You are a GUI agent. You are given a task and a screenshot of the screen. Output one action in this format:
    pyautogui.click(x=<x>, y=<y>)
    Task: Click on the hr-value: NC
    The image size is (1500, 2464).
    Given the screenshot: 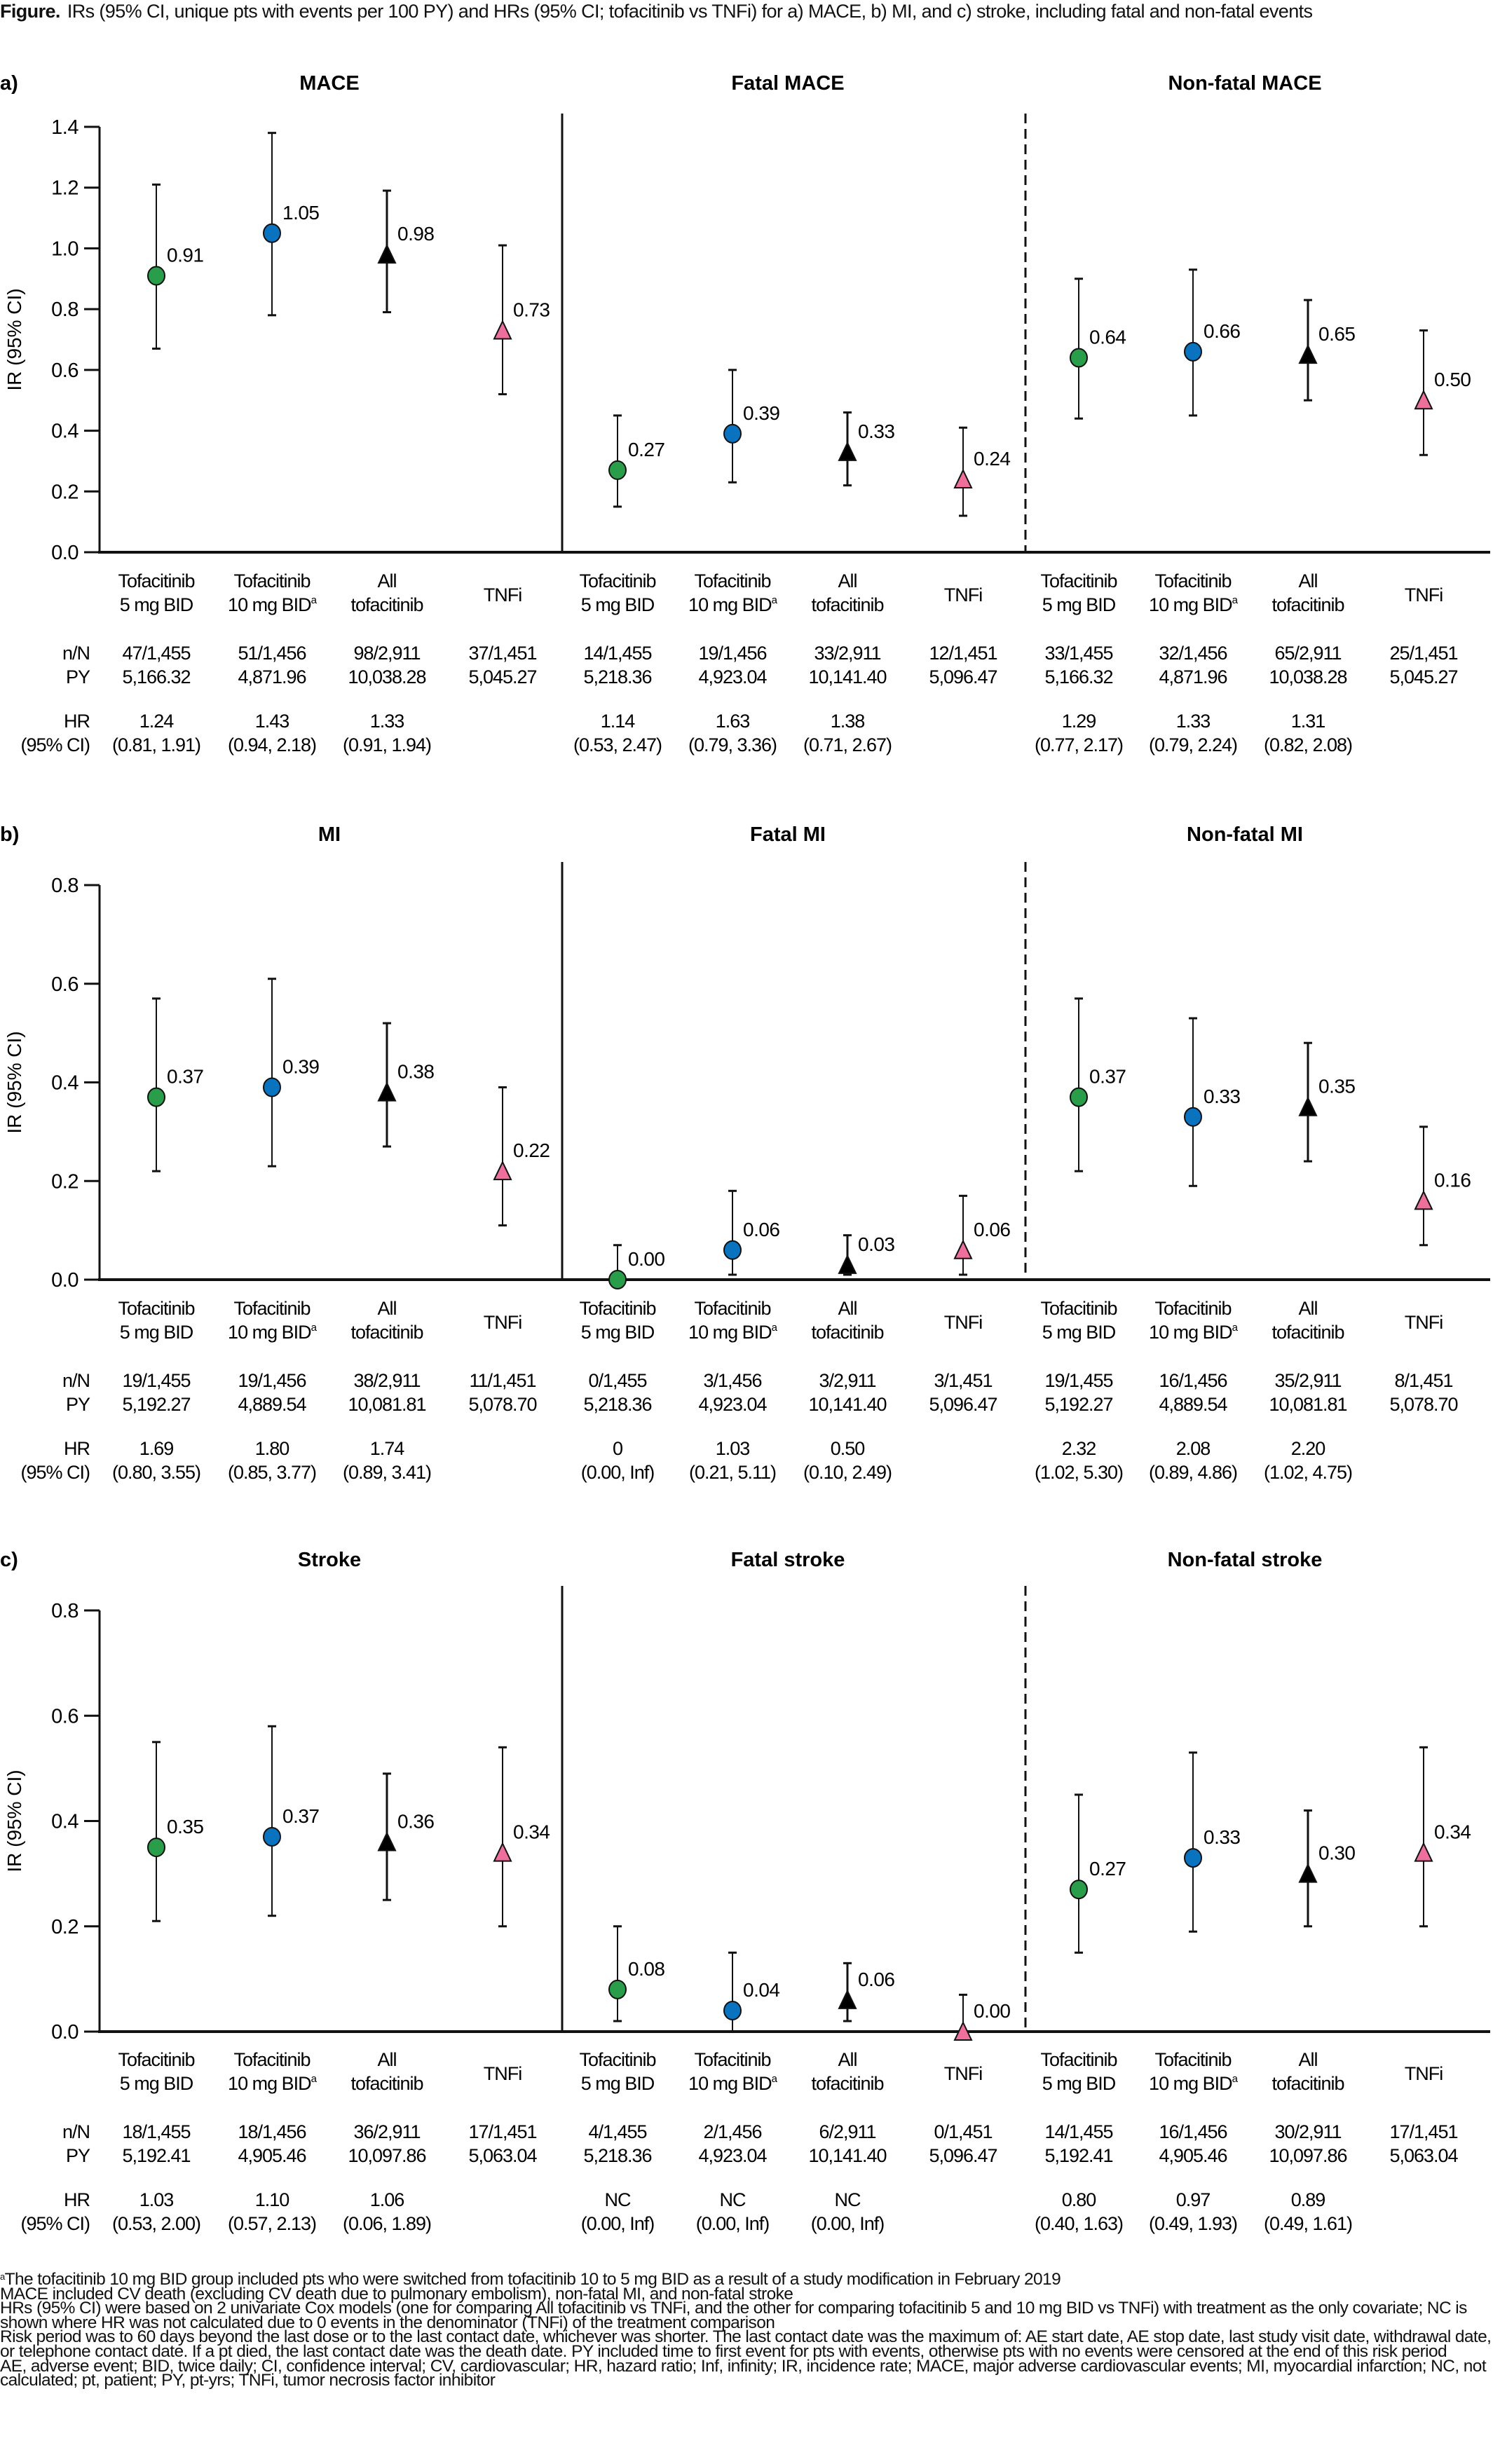 What is the action you would take?
    pyautogui.click(x=618, y=2199)
    